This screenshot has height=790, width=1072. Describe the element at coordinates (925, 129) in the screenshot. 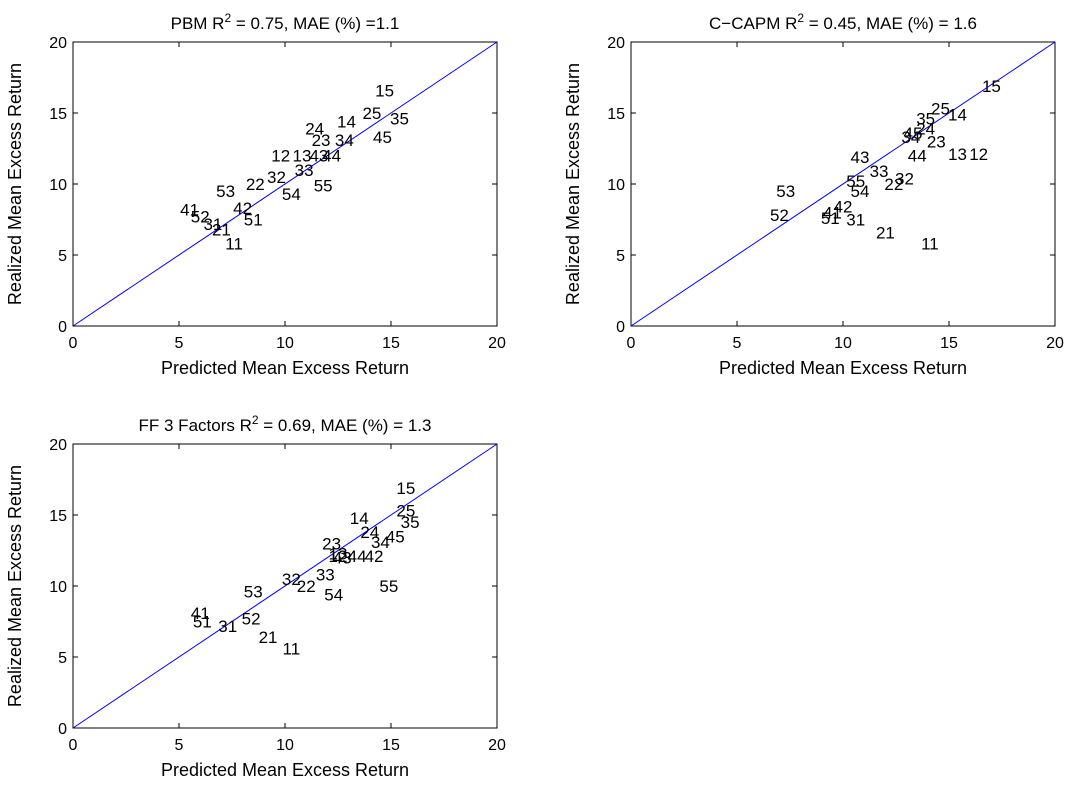

I see `point-24: 24` at that location.